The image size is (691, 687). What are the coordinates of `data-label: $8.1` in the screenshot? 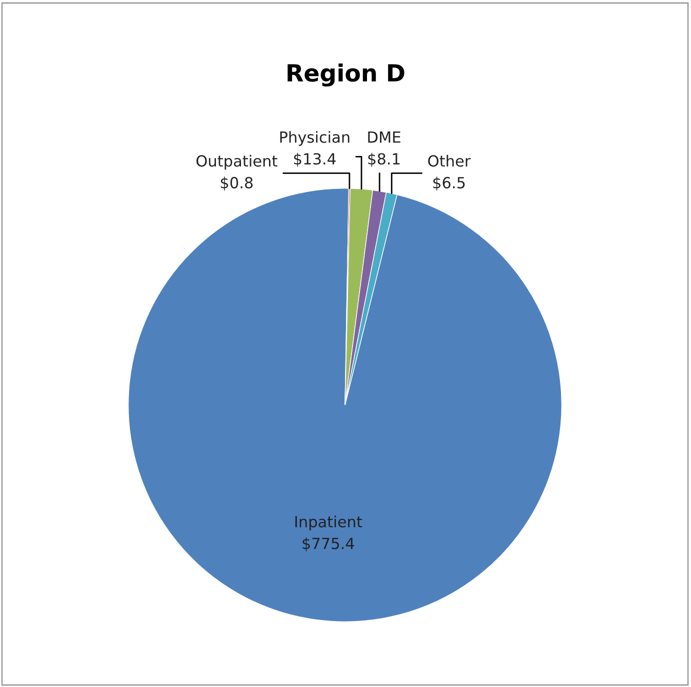 It's located at (384, 159).